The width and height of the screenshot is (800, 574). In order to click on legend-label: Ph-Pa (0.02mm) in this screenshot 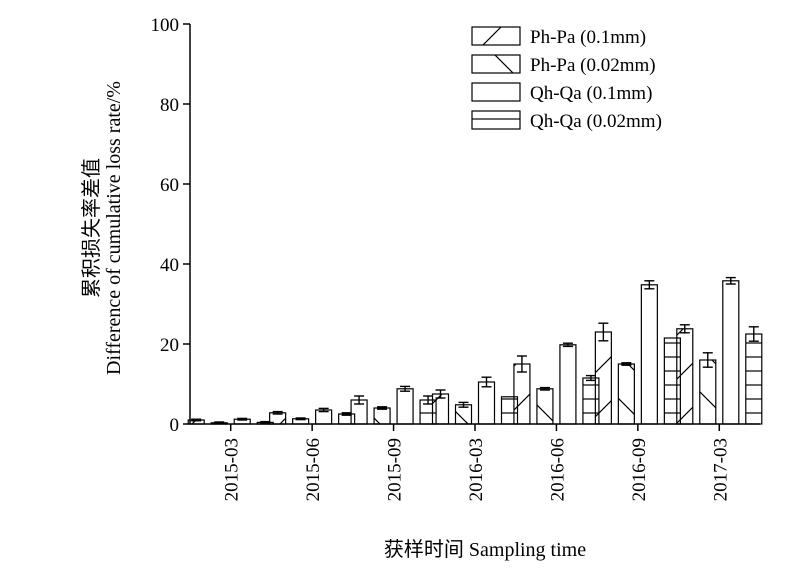, I will do `click(593, 65)`.